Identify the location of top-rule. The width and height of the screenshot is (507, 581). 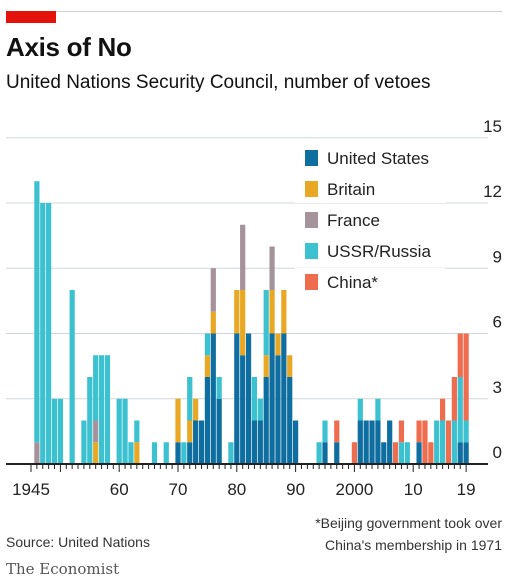
(254, 11).